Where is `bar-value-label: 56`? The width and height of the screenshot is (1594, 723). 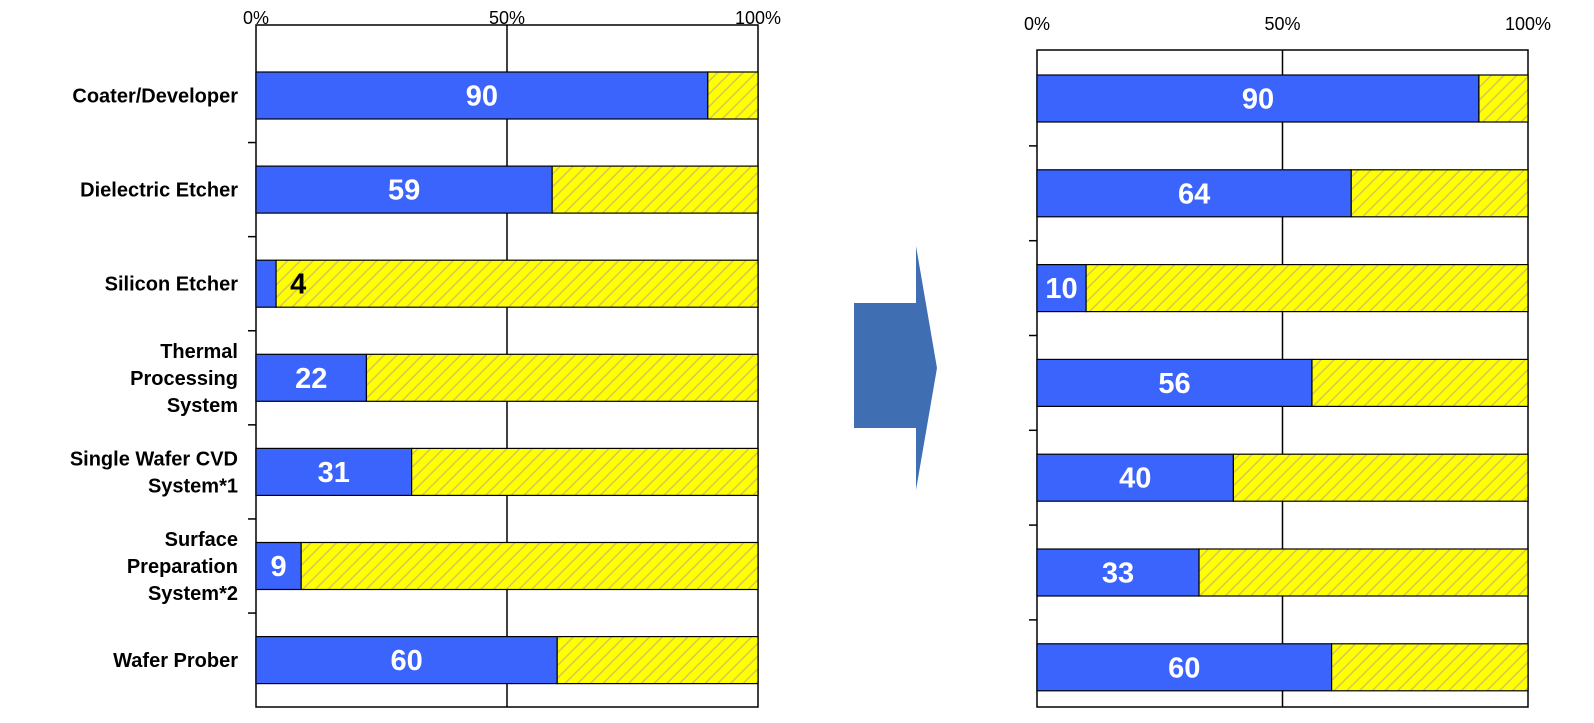 bar-value-label: 56 is located at coordinates (1174, 384).